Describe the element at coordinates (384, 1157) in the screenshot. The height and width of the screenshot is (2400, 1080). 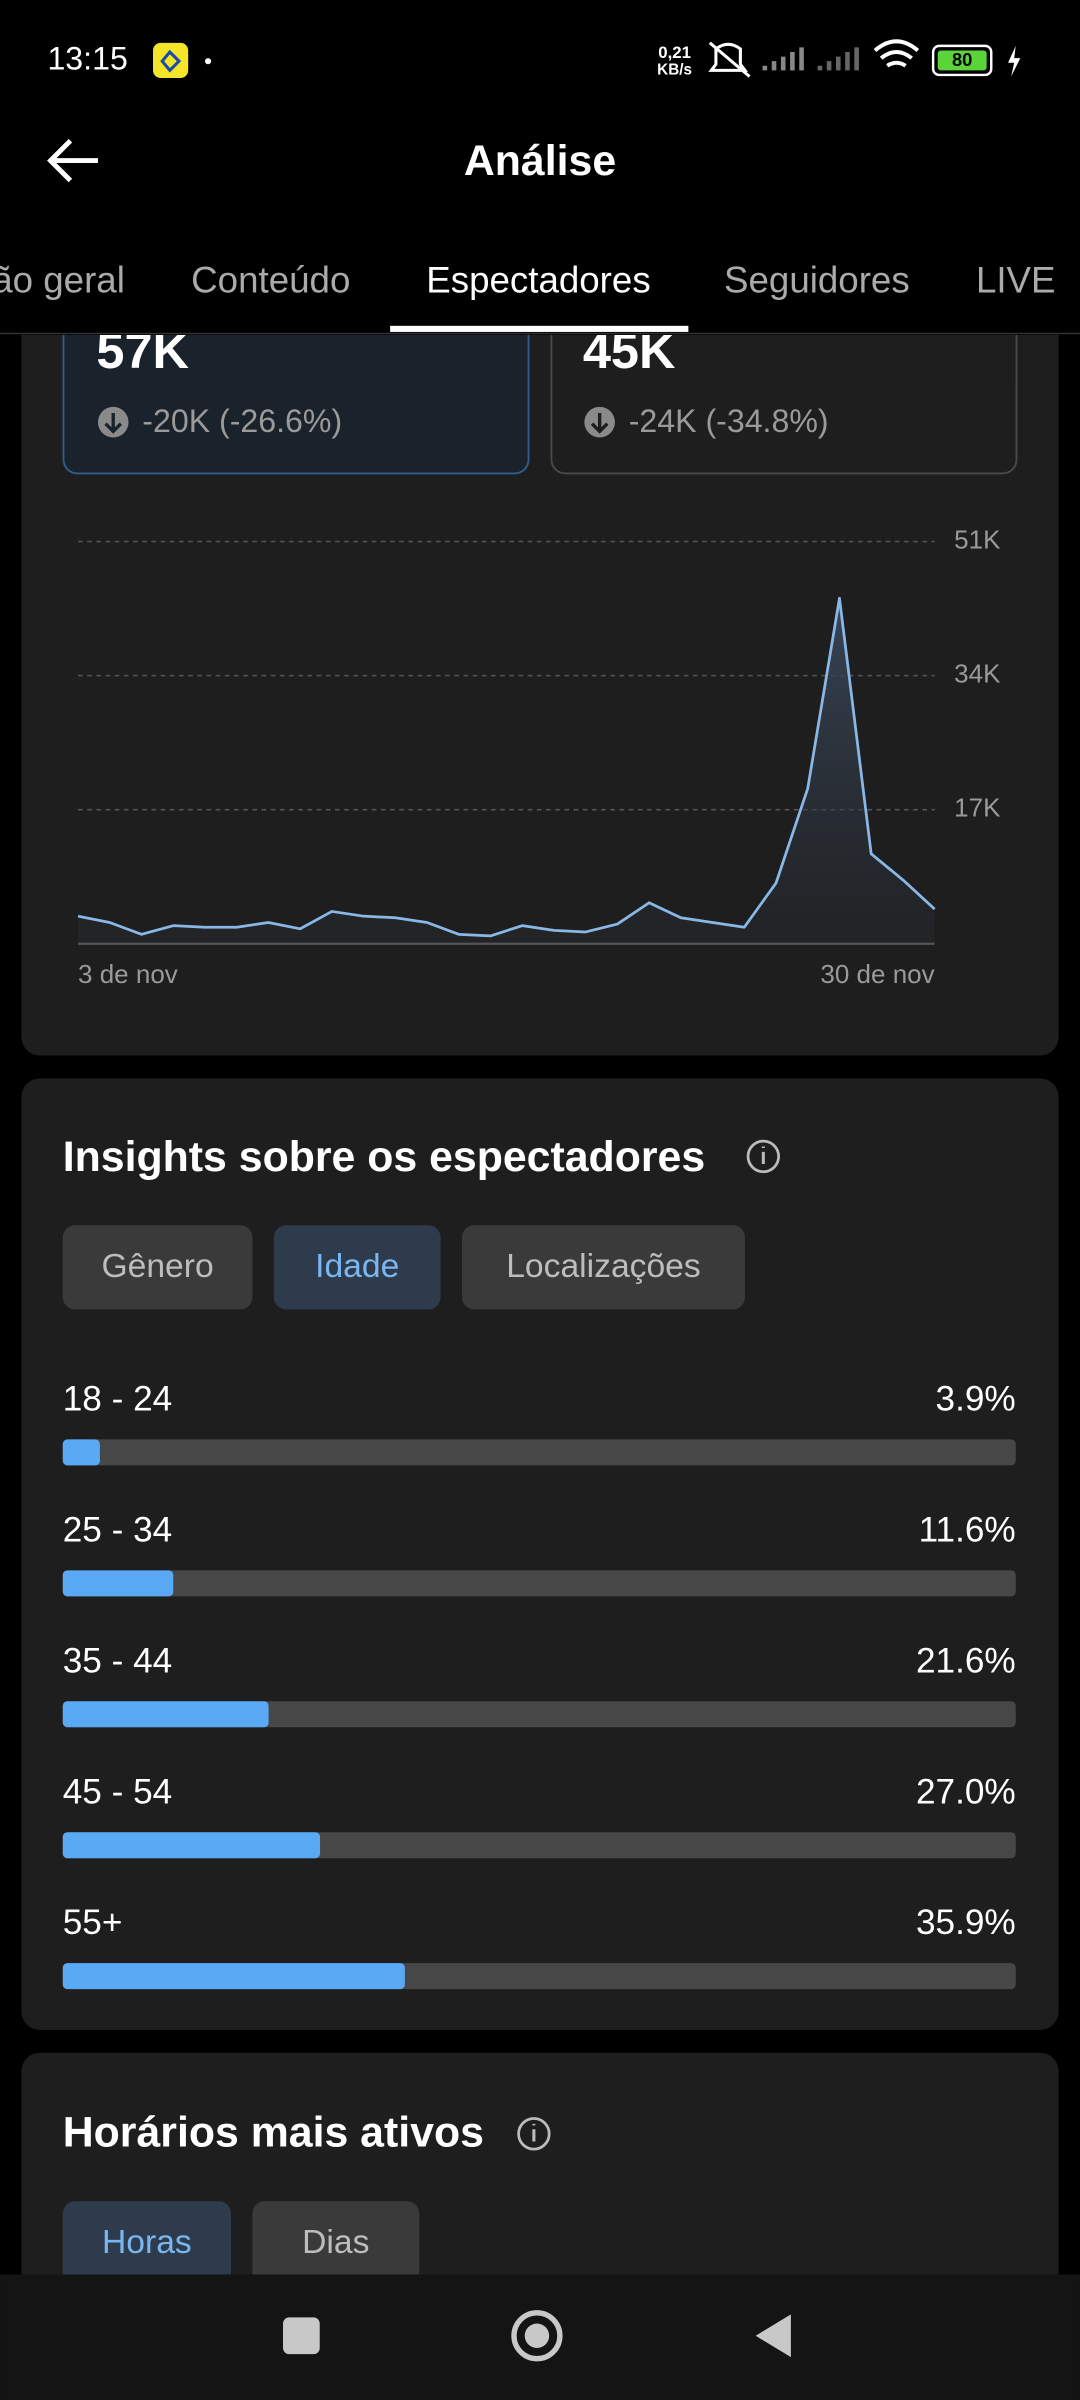
I see `section-title: Insights sobre os espectadores` at that location.